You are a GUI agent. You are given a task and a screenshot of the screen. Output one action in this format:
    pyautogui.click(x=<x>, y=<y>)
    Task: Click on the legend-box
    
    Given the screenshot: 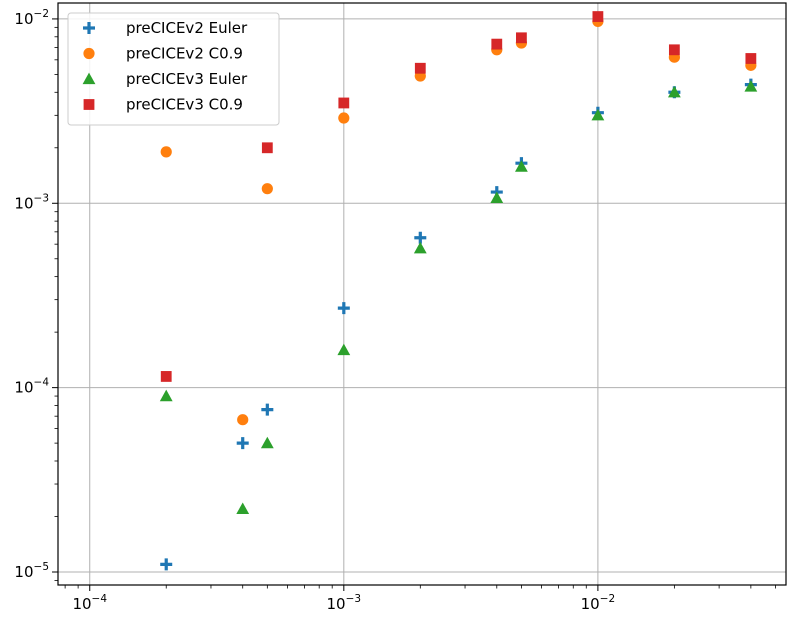 What is the action you would take?
    pyautogui.click(x=173, y=69)
    